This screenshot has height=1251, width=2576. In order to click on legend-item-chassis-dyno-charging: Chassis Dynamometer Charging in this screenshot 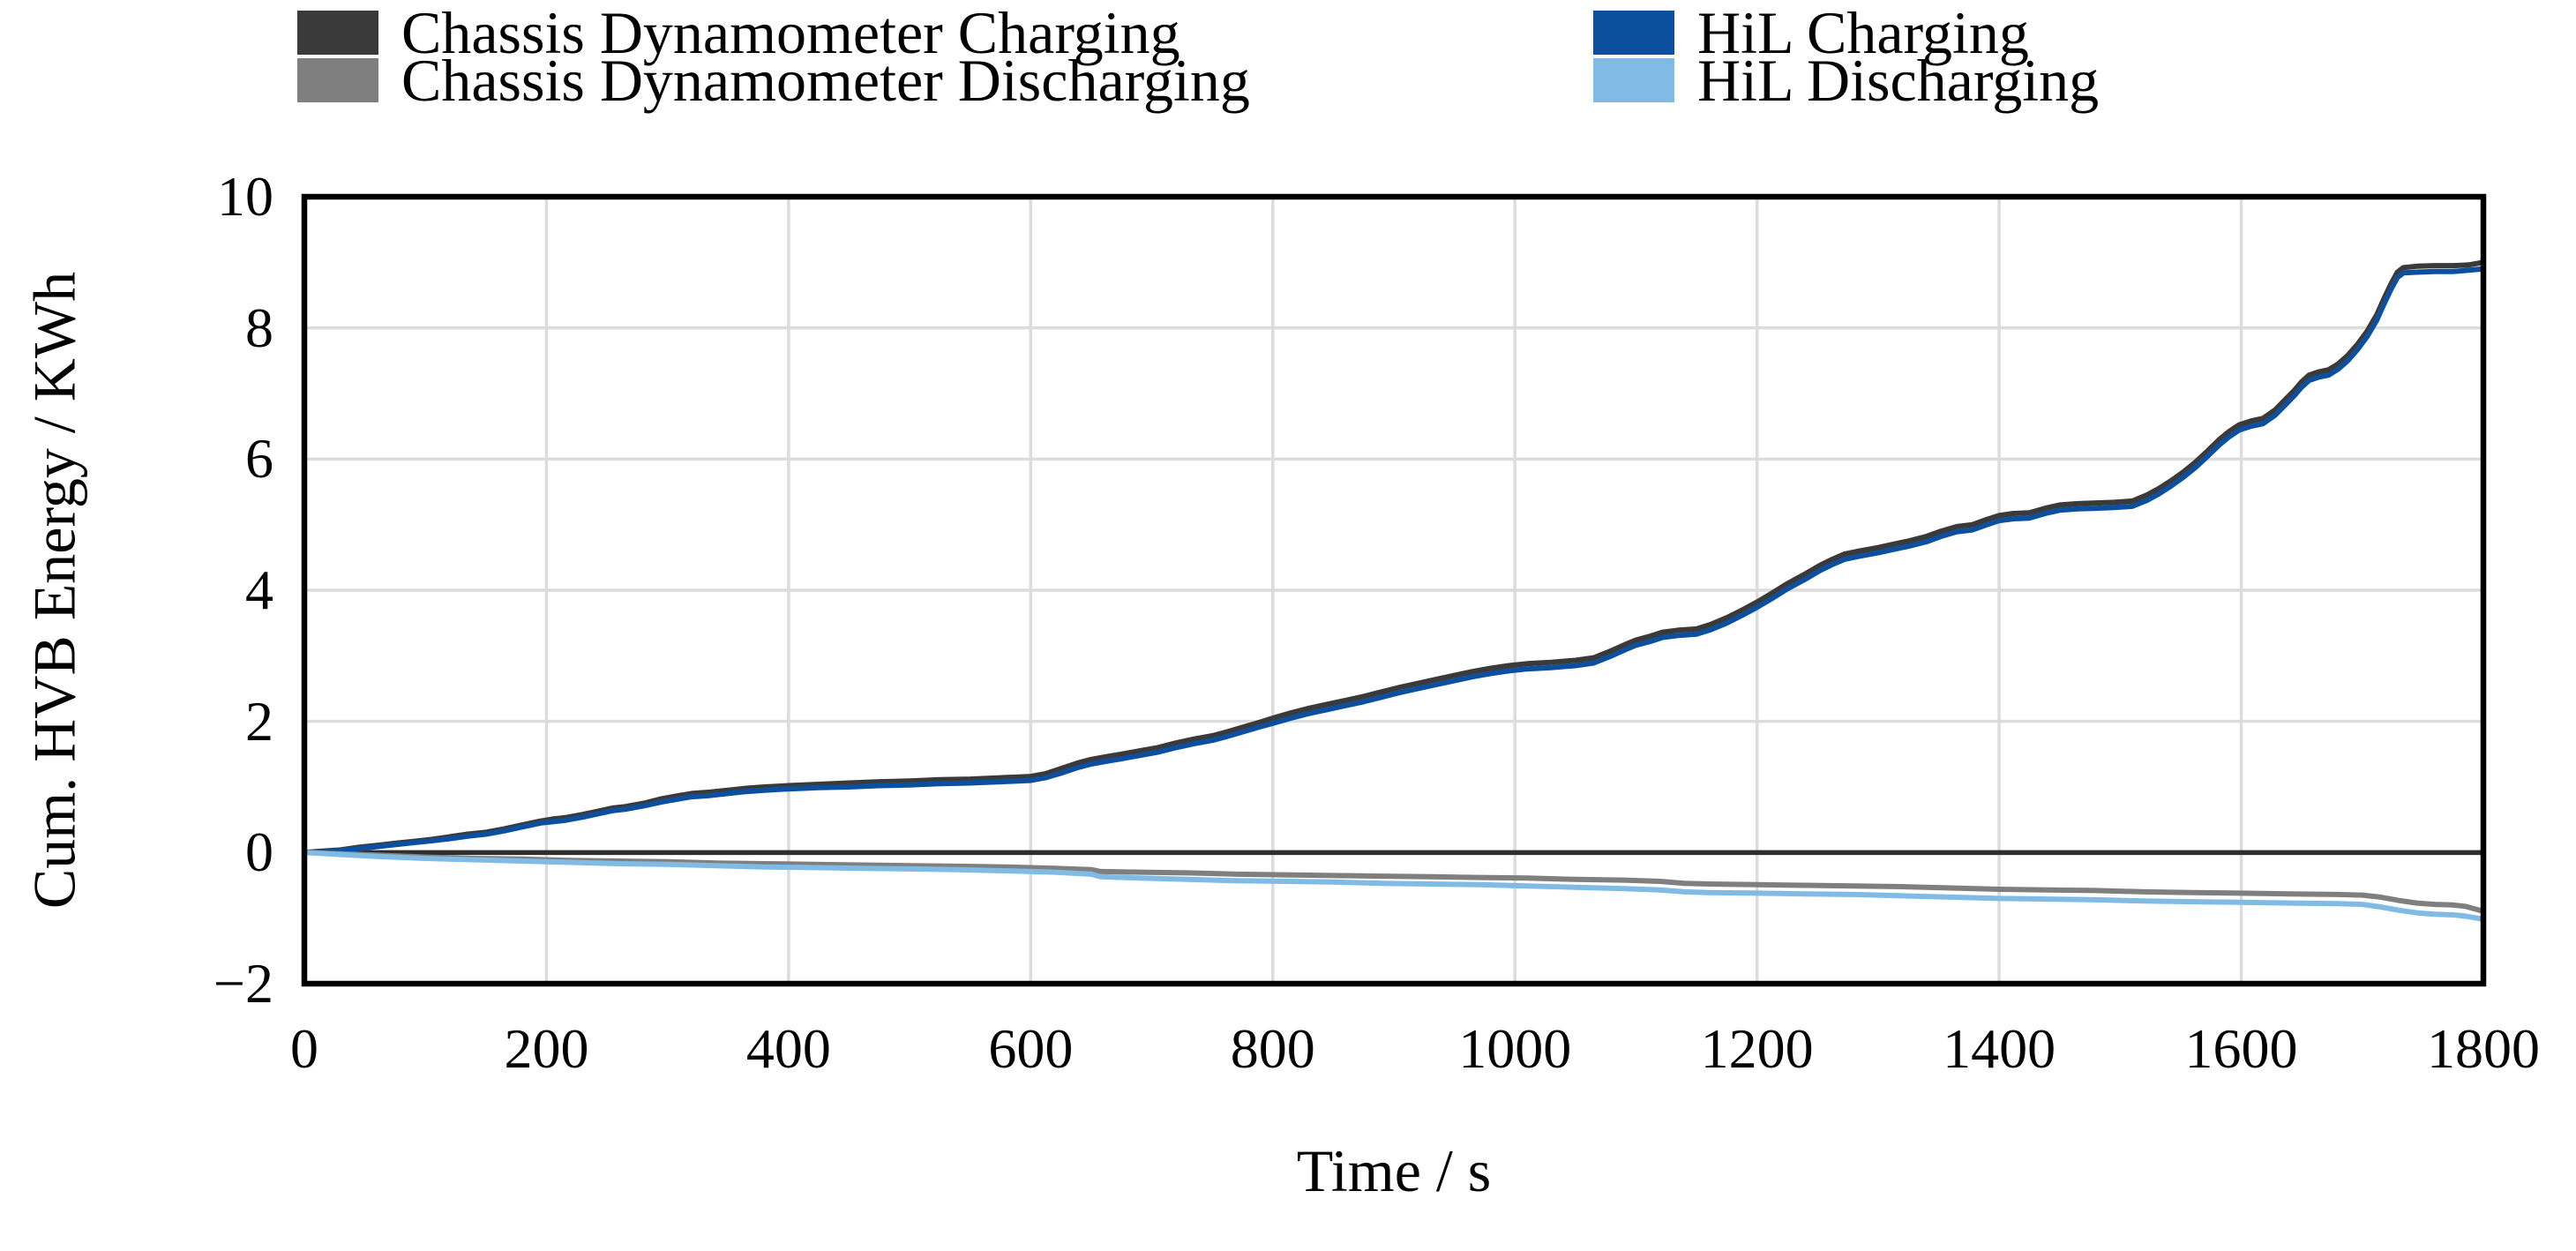, I will do `click(739, 33)`.